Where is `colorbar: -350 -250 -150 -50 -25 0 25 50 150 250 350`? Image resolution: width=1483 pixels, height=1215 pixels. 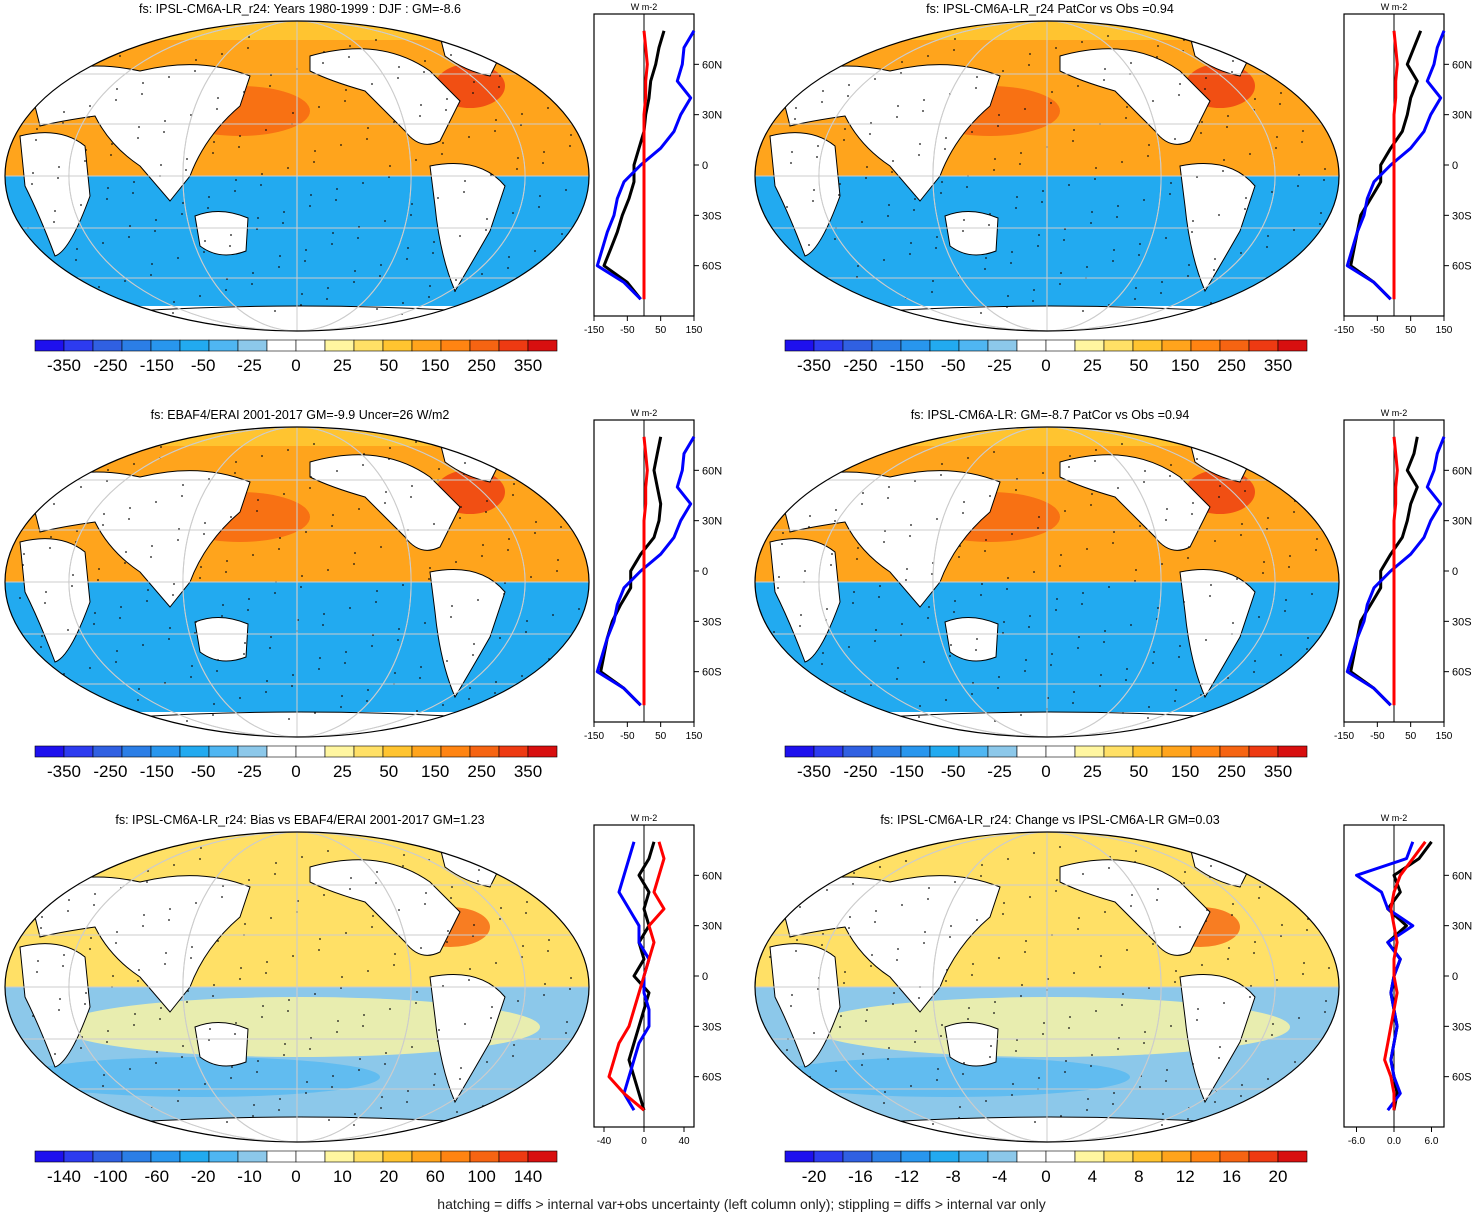
colorbar: -350 -250 -150 -50 -25 0 25 50 150 250 350 is located at coordinates (296, 357).